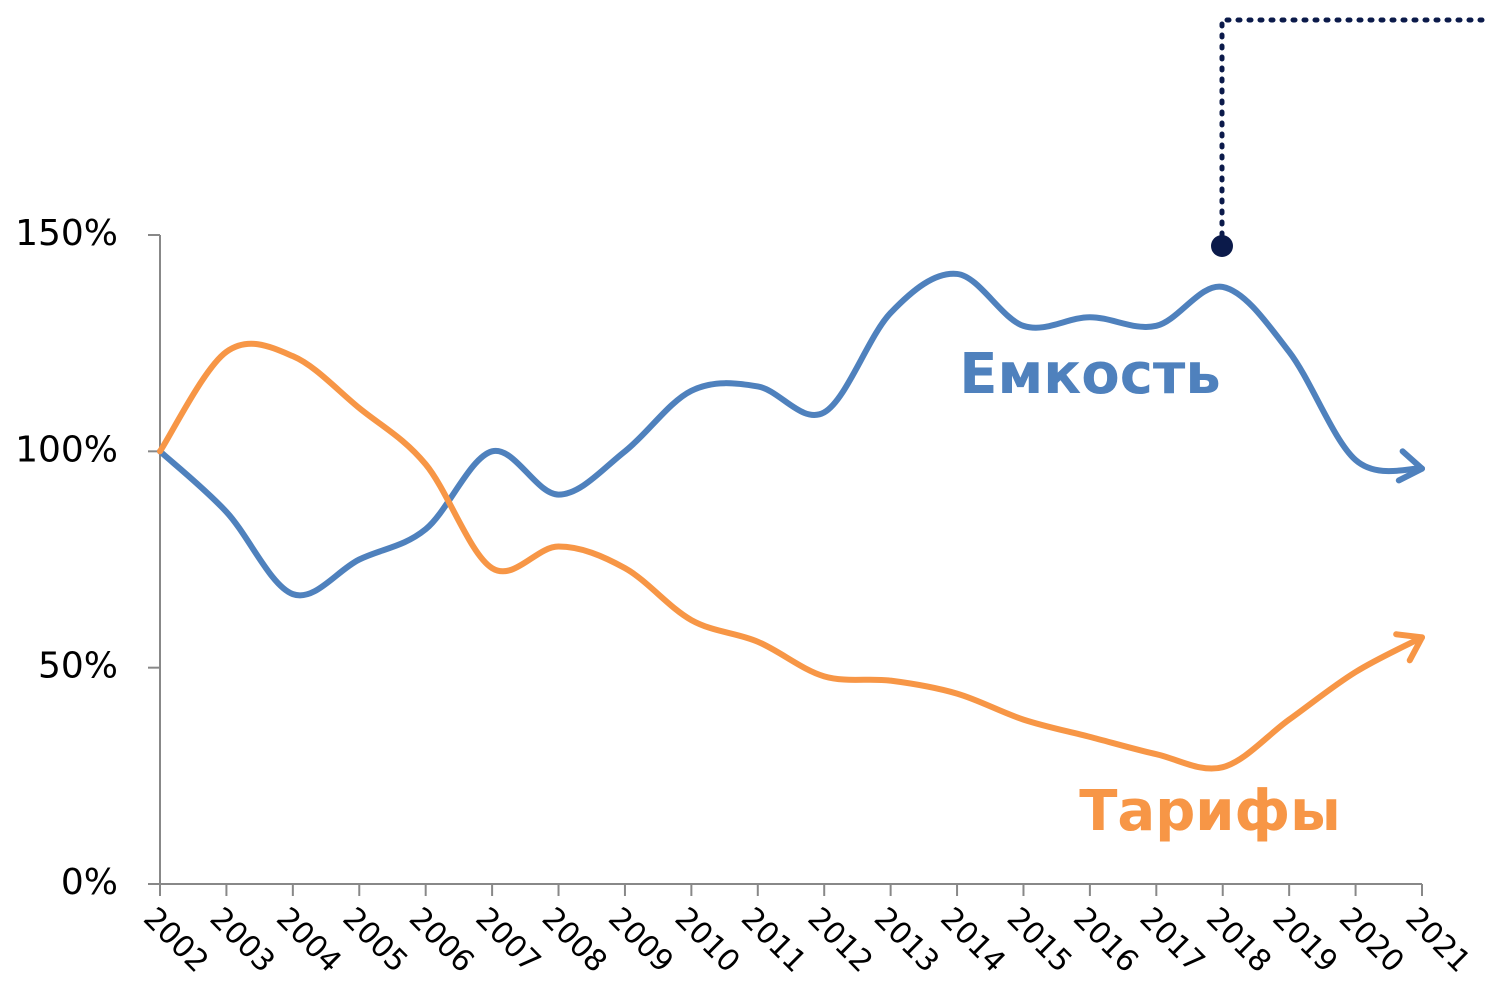 This screenshot has width=1486, height=989. Describe the element at coordinates (1105, 940) in the screenshot. I see `x-tick-label: 2016` at that location.